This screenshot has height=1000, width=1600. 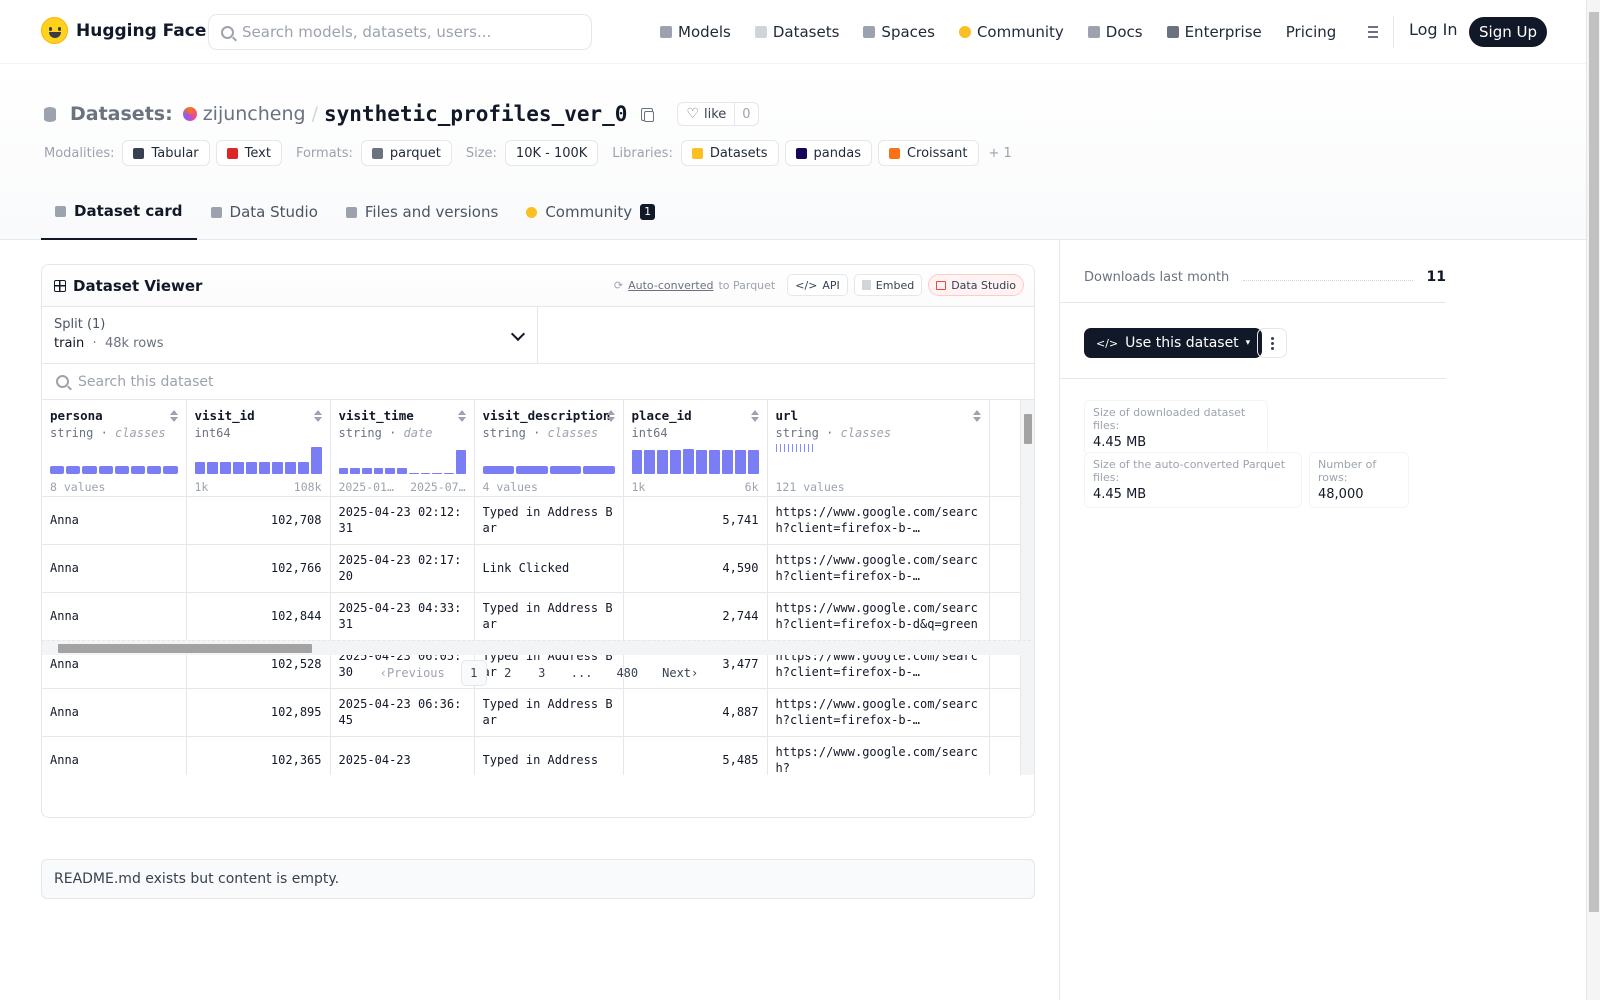 I want to click on table-cell: https://www.google.com/search?, so click(x=878, y=755).